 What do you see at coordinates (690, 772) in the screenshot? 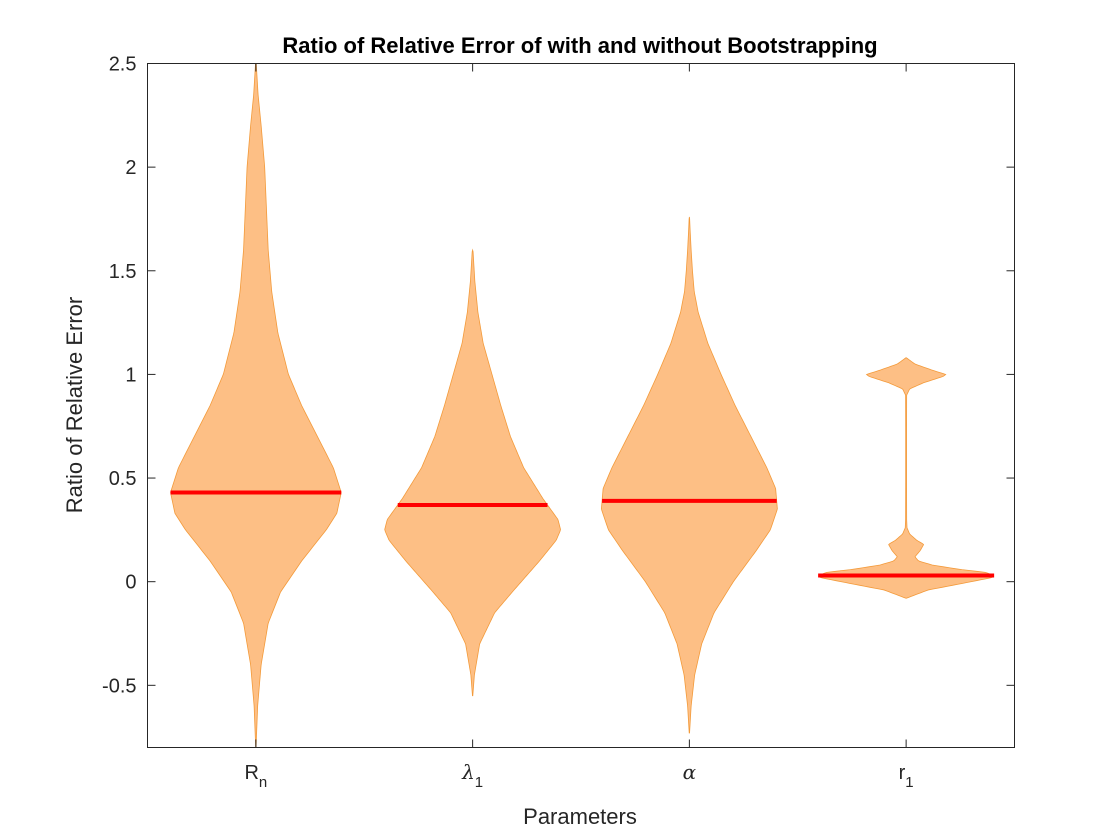
I see `x-tick-label: α` at bounding box center [690, 772].